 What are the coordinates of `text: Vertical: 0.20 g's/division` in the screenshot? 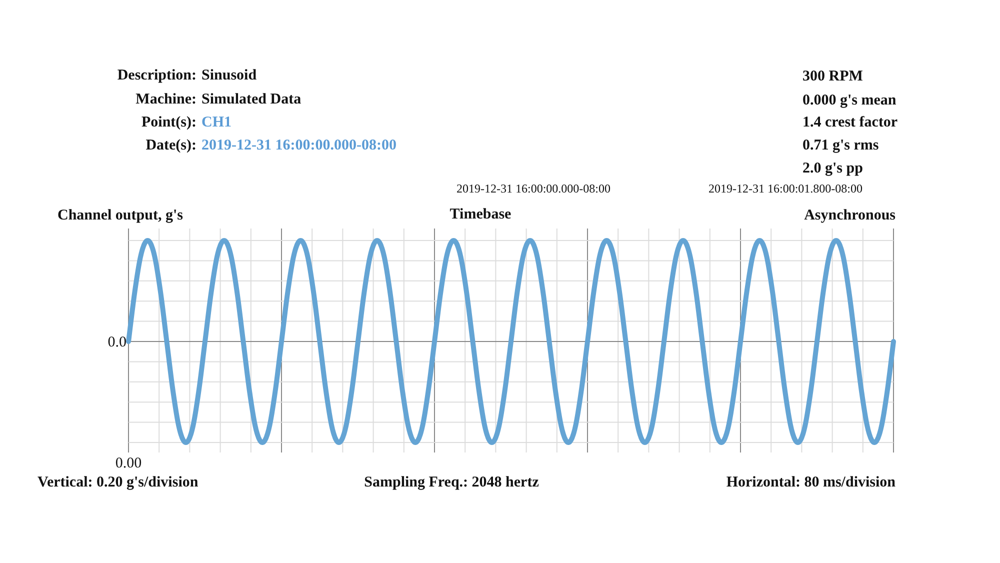 It's located at (118, 482).